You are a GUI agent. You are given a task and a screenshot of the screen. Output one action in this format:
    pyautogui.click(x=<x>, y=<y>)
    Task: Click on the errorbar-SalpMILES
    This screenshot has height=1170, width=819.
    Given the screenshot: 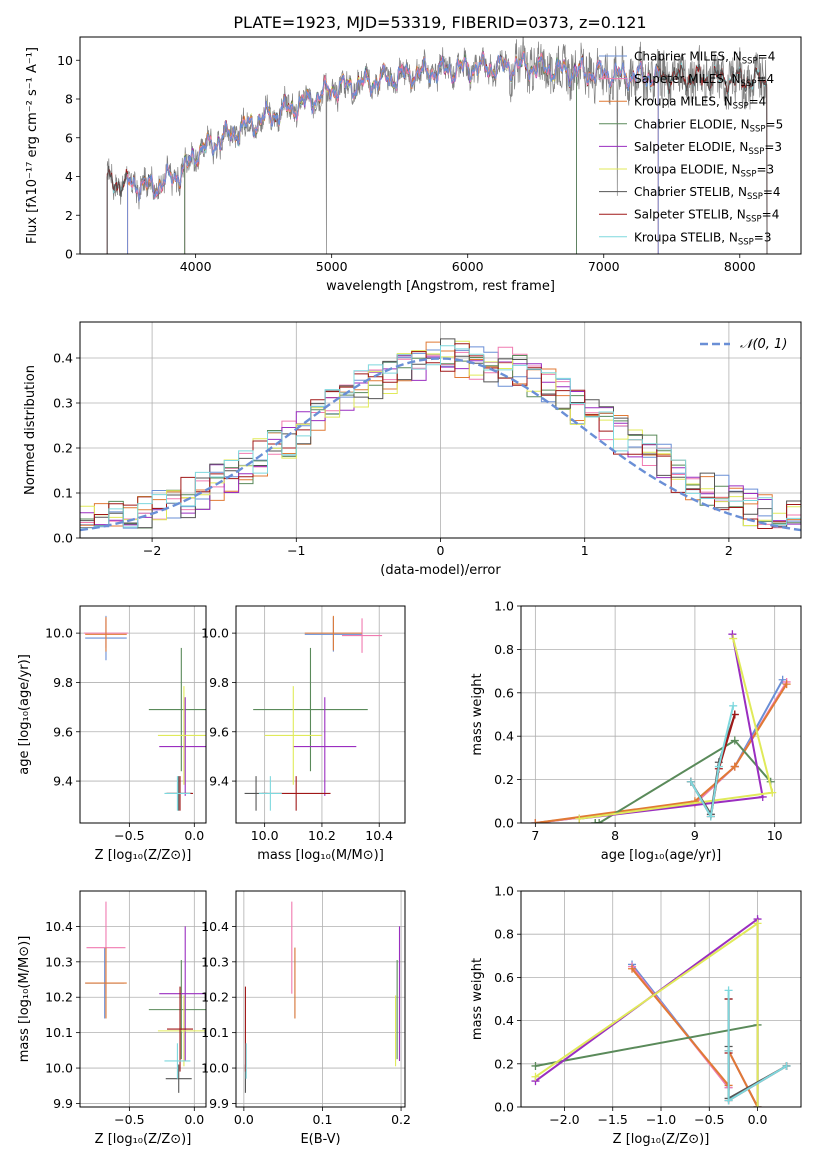 What is the action you would take?
    pyautogui.click(x=362, y=635)
    